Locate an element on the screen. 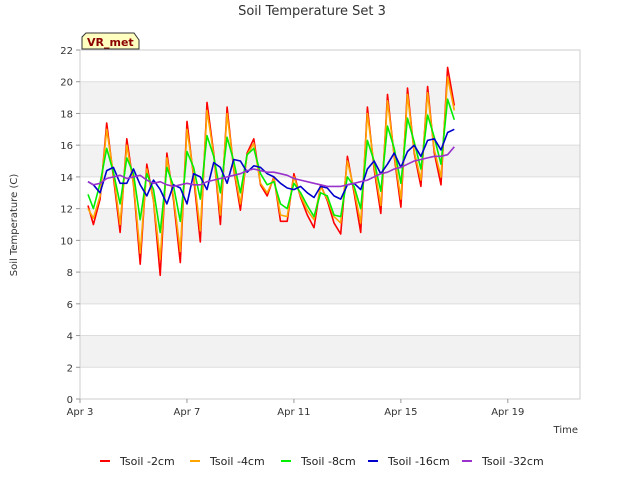 Image resolution: width=640 pixels, height=480 pixels. legend-label: Tsoil -2cm is located at coordinates (147, 461).